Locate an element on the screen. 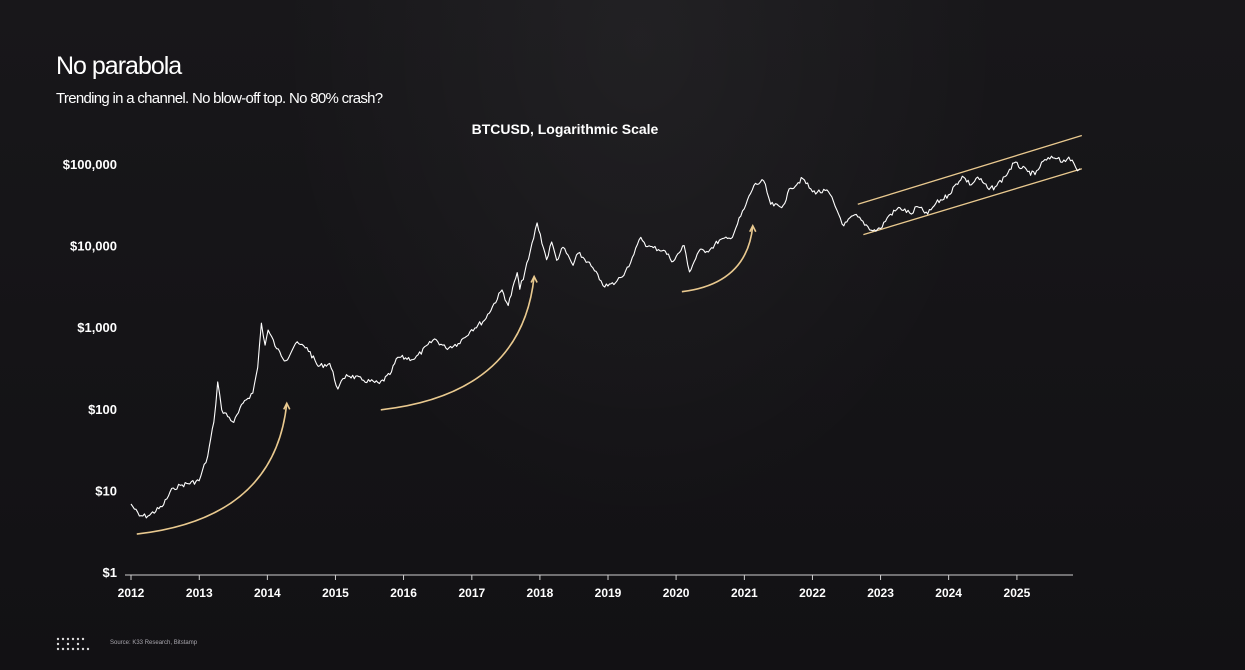  x-tick-label: 2020 is located at coordinates (676, 593).